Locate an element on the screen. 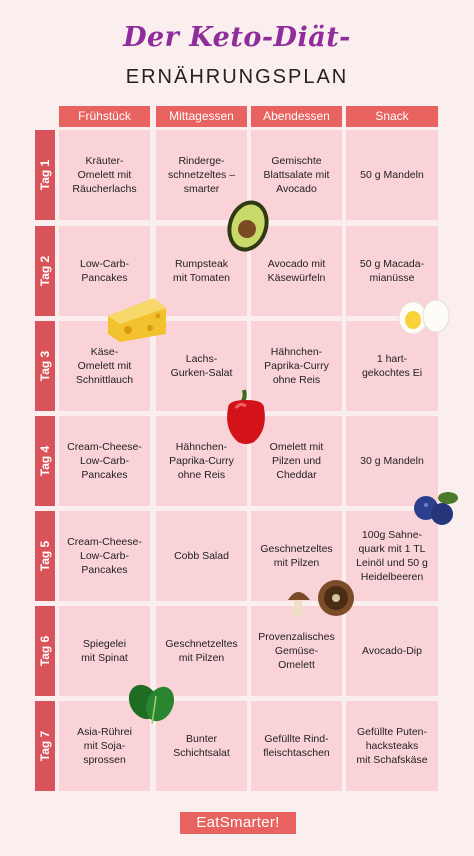 The width and height of the screenshot is (474, 856). meal-text: Avocado-Dip is located at coordinates (392, 651).